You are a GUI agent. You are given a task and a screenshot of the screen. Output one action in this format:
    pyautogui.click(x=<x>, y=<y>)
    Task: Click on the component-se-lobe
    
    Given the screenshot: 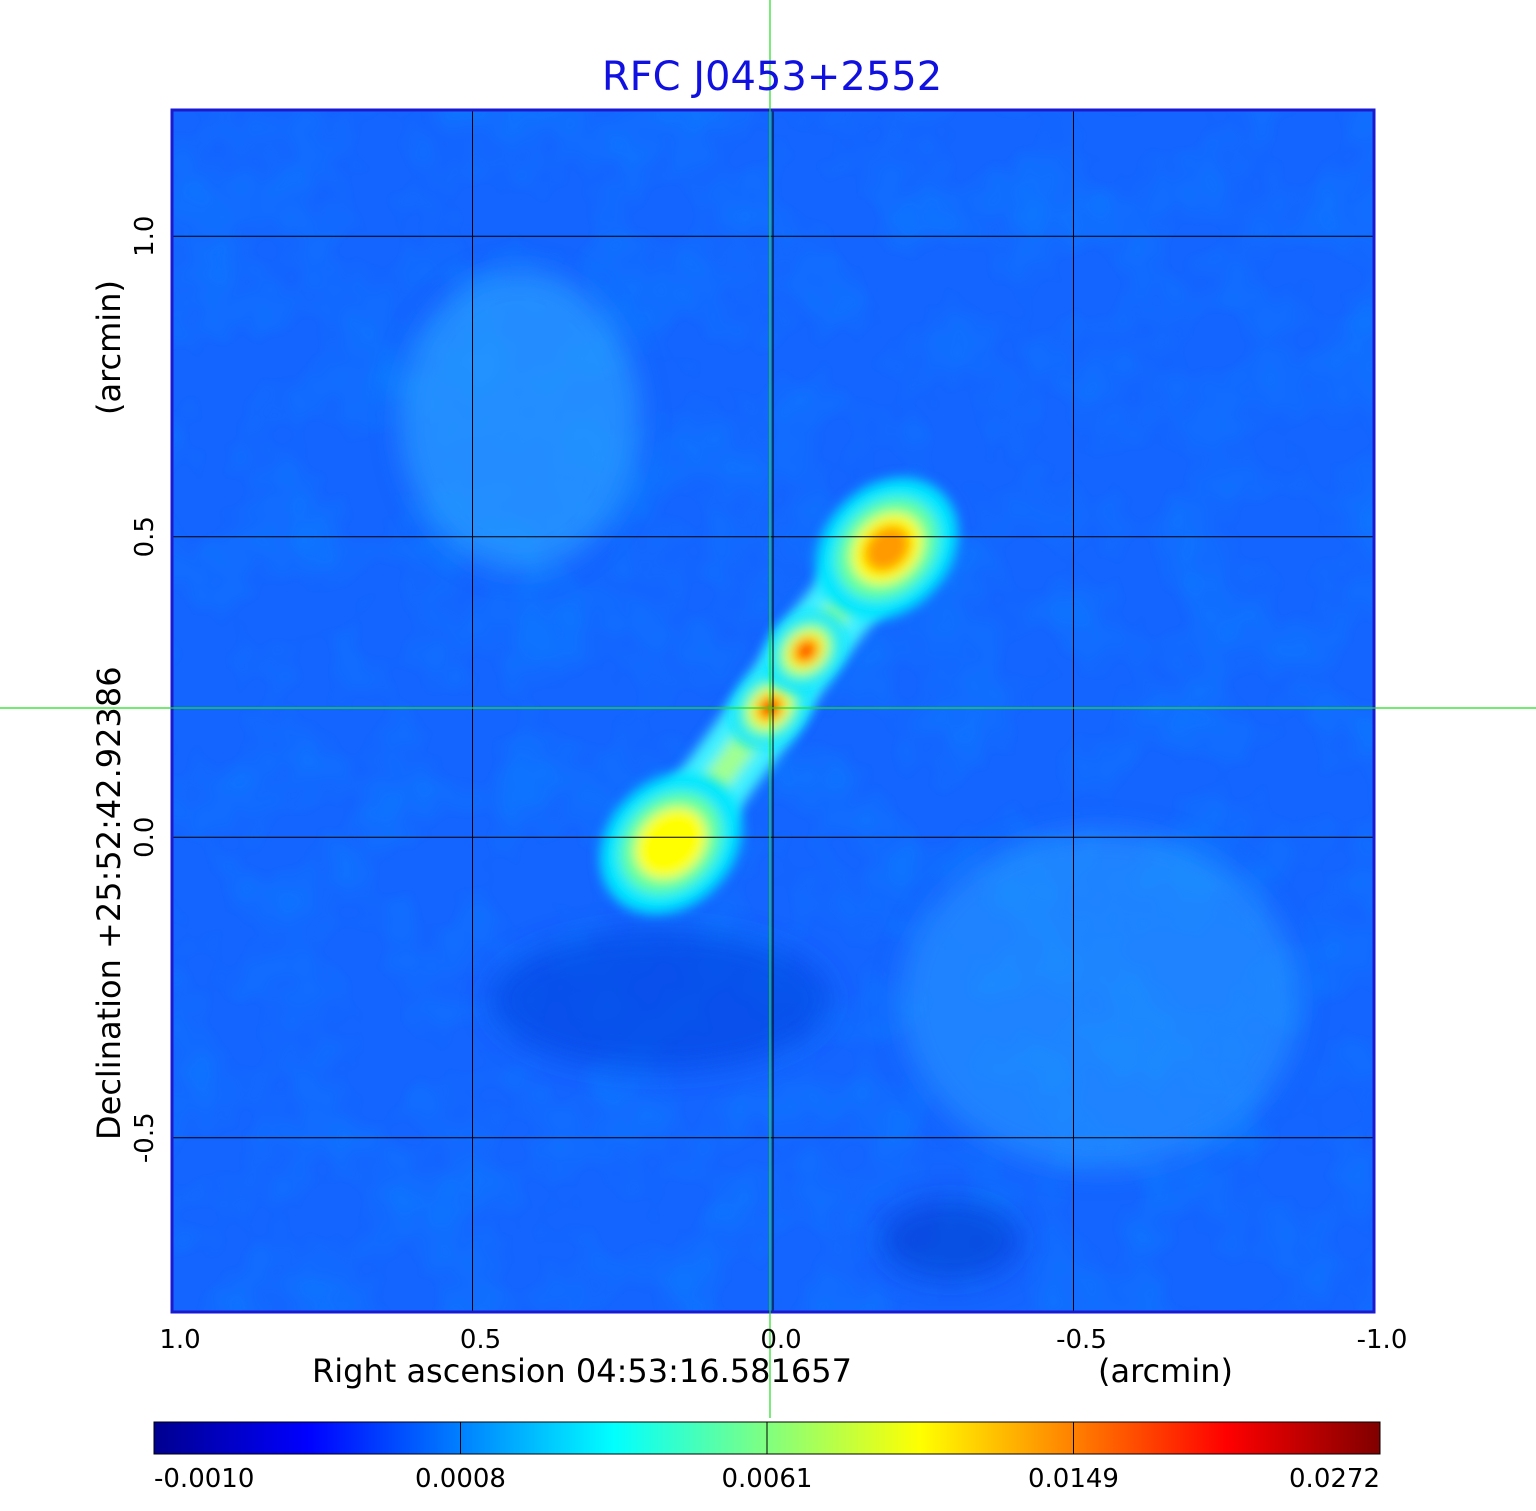 What is the action you would take?
    pyautogui.click(x=671, y=843)
    